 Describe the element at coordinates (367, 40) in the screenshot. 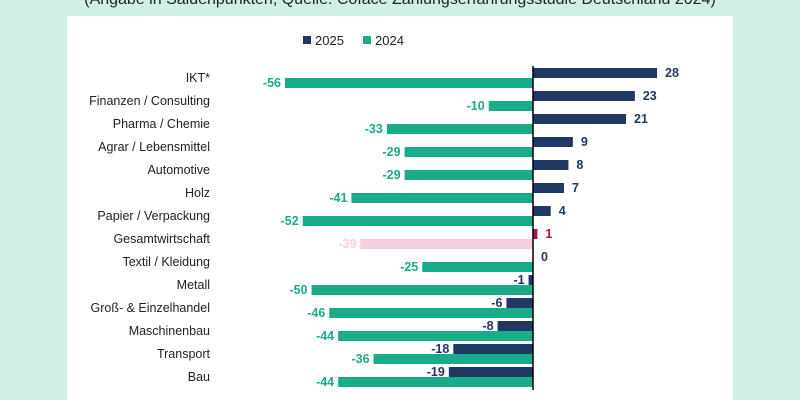

I see `legend-swatch-2024` at that location.